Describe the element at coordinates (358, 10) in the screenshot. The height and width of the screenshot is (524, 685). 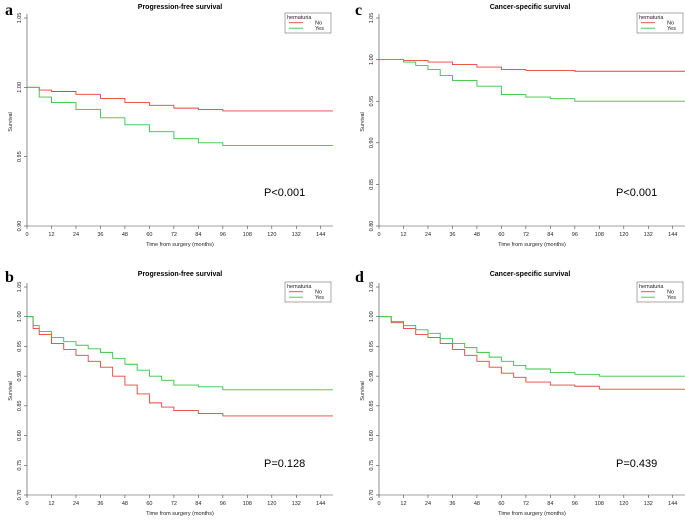
I see `panel-letter: c` at that location.